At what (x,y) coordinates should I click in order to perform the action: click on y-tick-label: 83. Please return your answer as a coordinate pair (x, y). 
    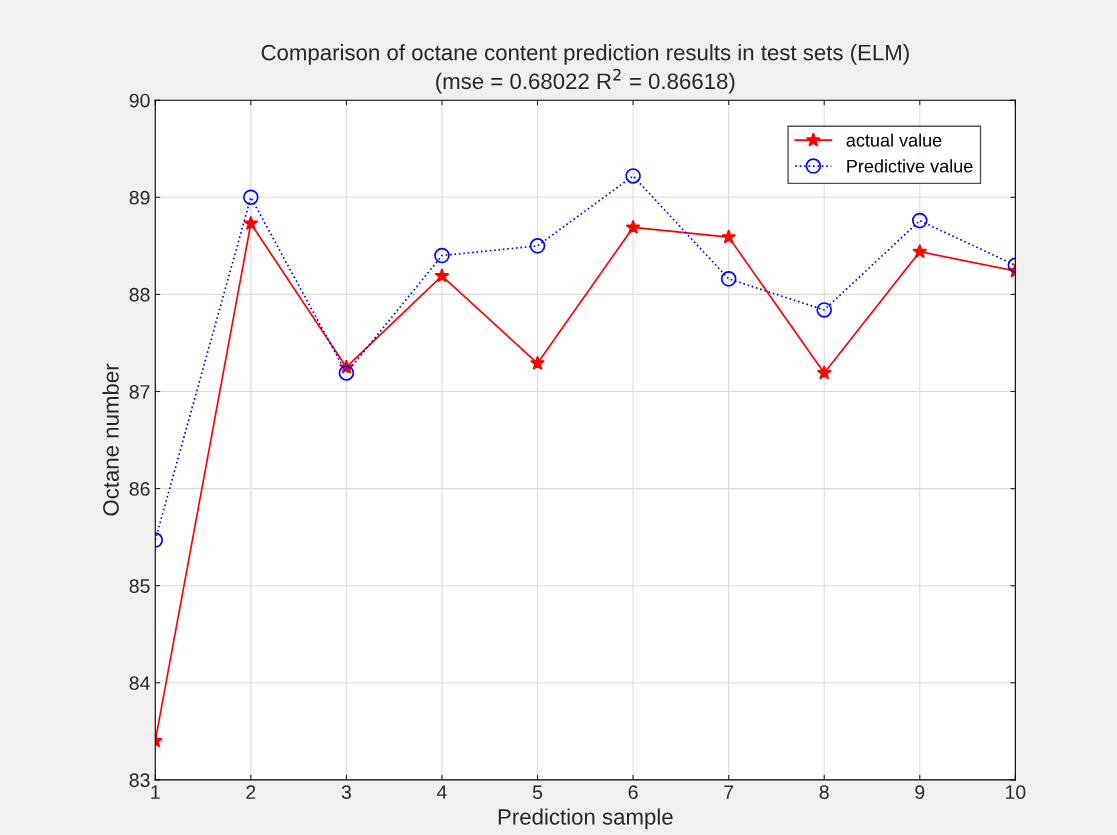
    Looking at the image, I should click on (139, 780).